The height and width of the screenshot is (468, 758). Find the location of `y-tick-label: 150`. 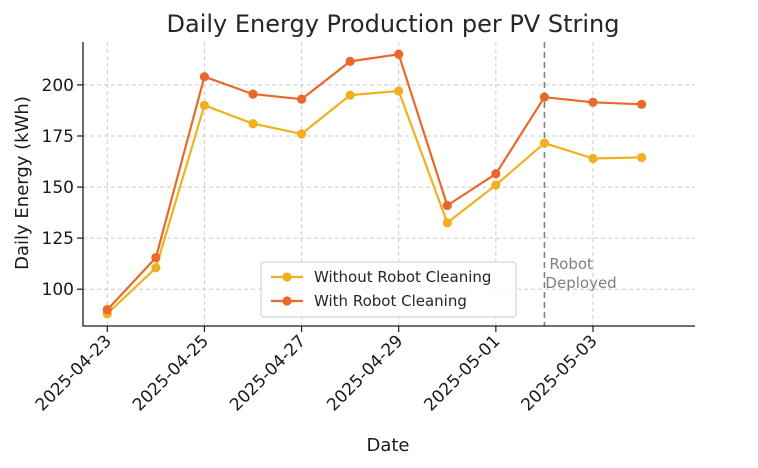

y-tick-label: 150 is located at coordinates (58, 188).